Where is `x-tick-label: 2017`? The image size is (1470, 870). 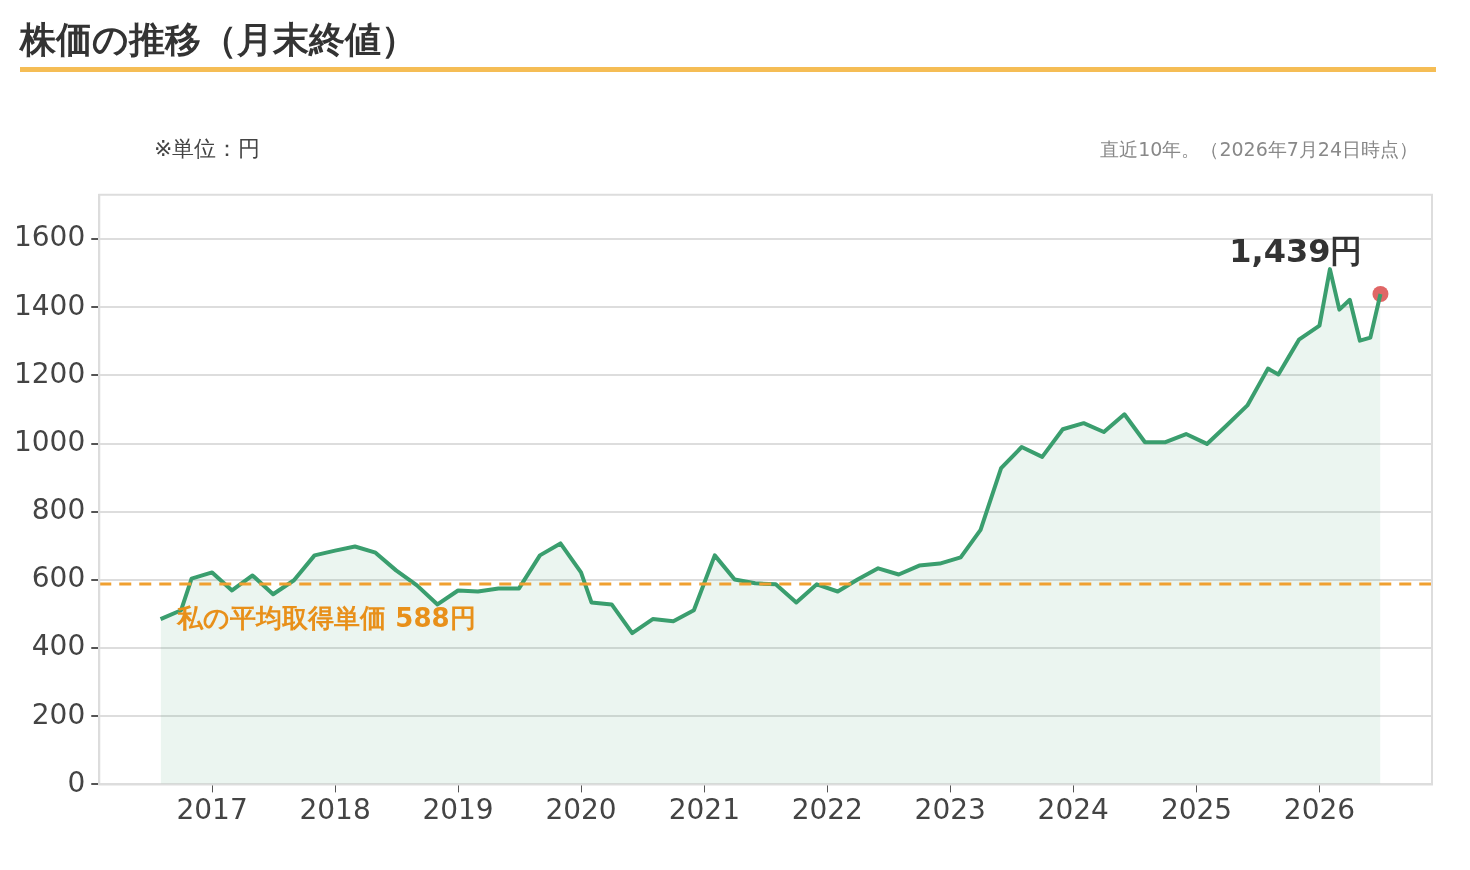 x-tick-label: 2017 is located at coordinates (212, 810).